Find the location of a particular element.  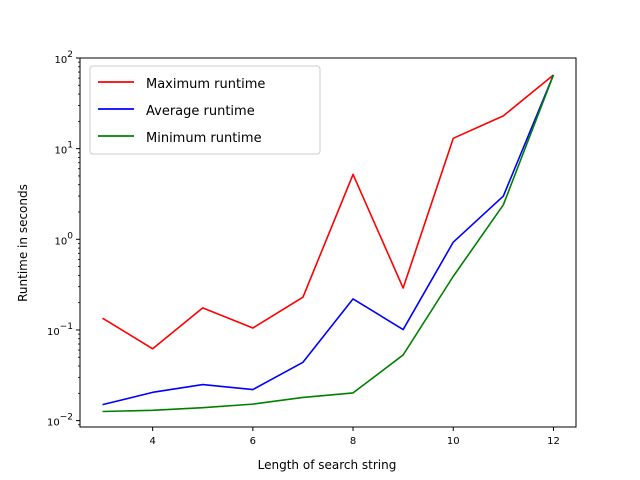

x-tick-label-0: 4 is located at coordinates (152, 441).